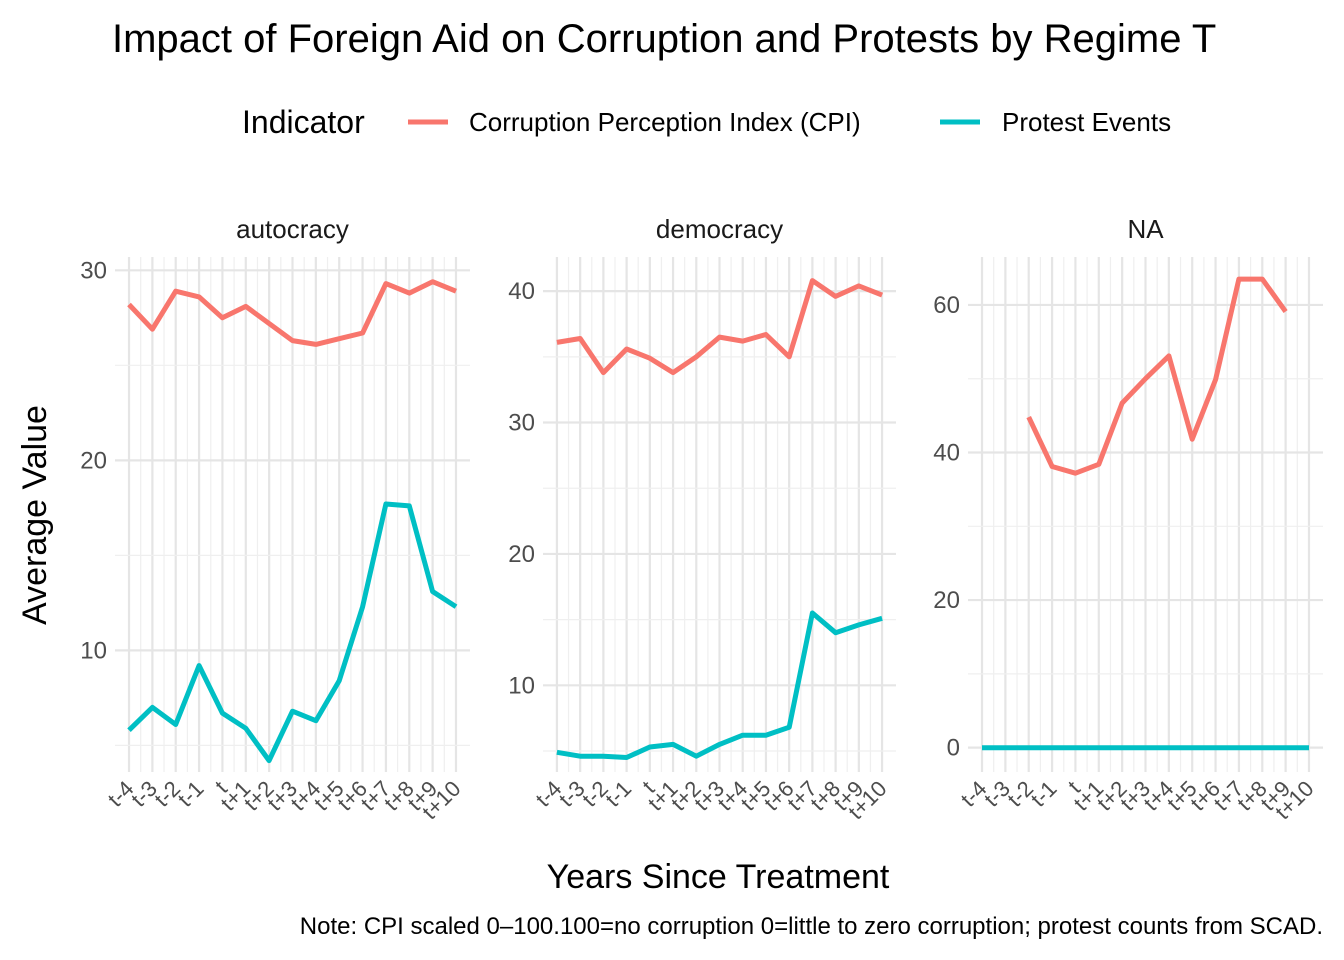 The image size is (1344, 960). What do you see at coordinates (665, 122) in the screenshot?
I see `legend-label-cpi: Corruption Perception Index (CPI)` at bounding box center [665, 122].